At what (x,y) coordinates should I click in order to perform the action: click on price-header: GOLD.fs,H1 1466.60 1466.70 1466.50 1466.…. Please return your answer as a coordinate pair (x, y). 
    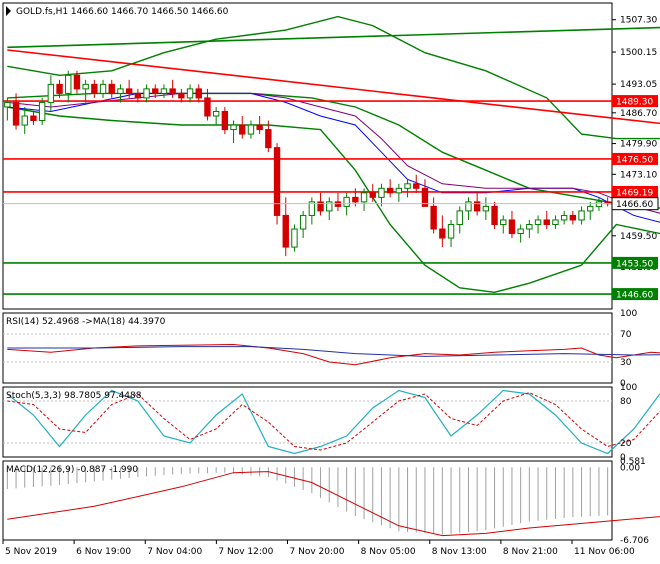
    Looking at the image, I should click on (122, 12).